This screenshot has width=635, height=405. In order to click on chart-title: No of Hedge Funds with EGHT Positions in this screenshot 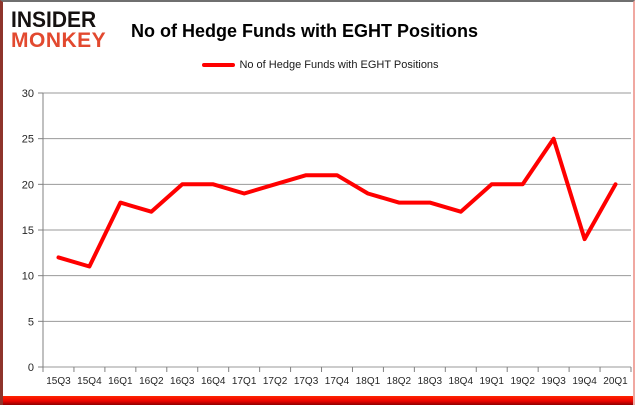, I will do `click(304, 30)`.